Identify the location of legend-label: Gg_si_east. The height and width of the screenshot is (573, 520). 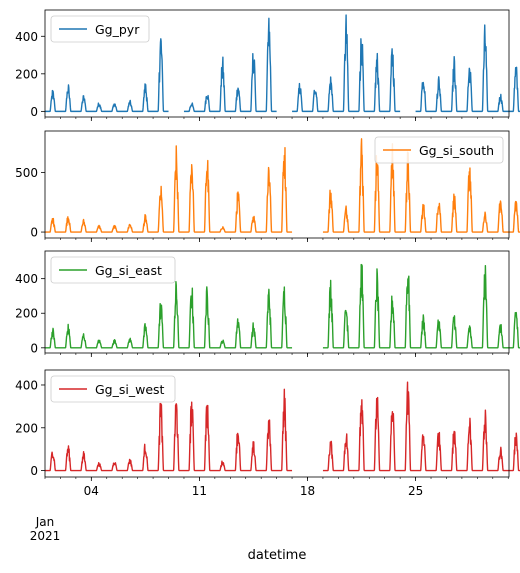
(128, 270).